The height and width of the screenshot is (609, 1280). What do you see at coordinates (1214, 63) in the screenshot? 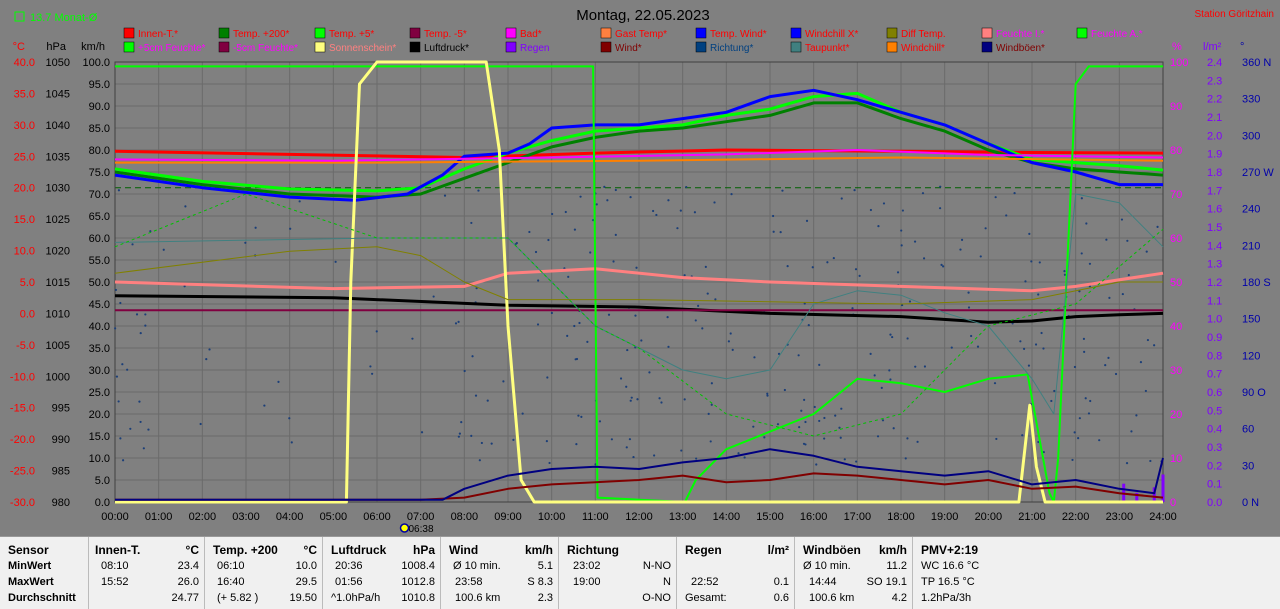
I see `rain-tick-label: 2.4` at bounding box center [1214, 63].